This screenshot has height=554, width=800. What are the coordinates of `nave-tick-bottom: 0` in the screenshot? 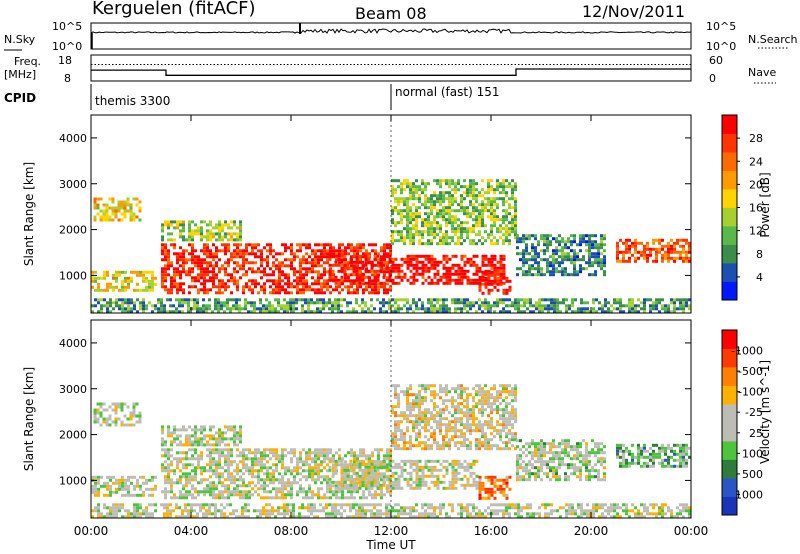 It's located at (712, 78).